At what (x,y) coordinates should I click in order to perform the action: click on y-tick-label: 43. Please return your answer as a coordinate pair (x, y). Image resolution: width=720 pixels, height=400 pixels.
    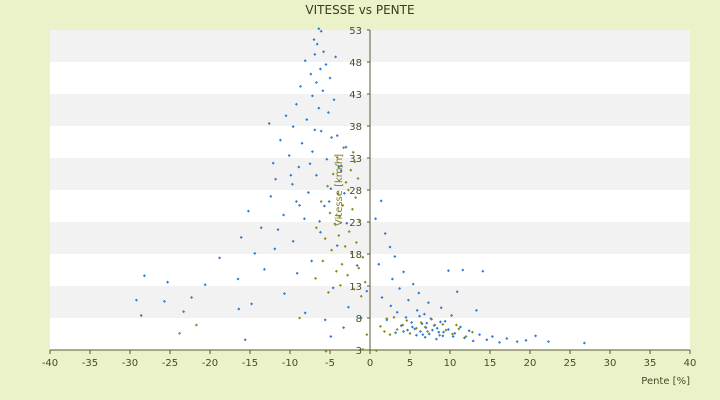
    Looking at the image, I should click on (355, 95).